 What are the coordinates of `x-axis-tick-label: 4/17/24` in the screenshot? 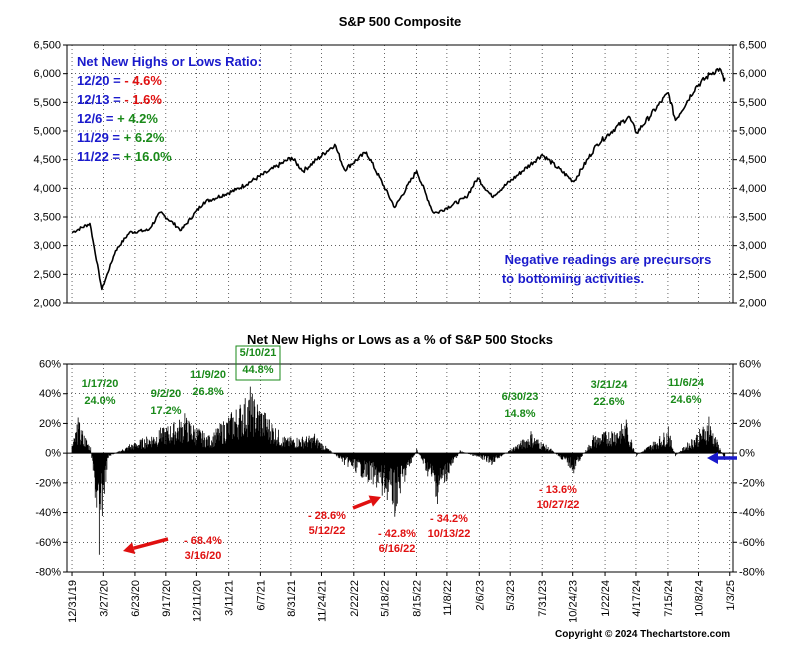 It's located at (637, 598).